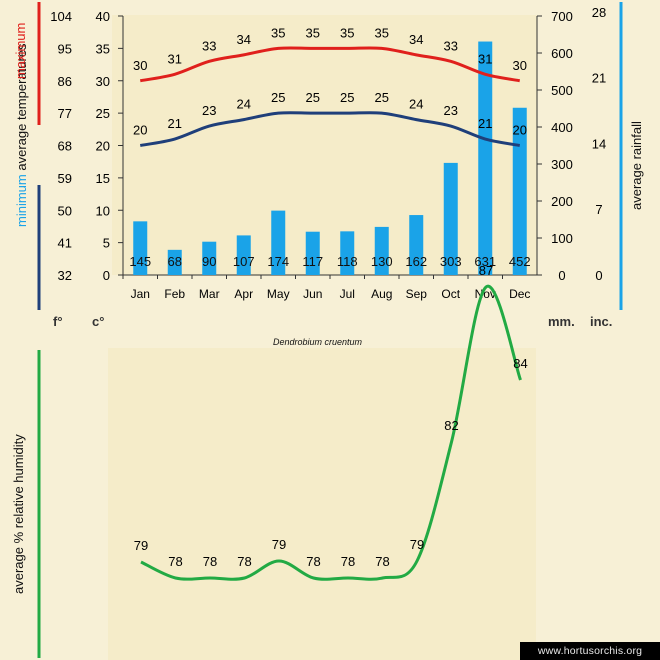 Image resolution: width=660 pixels, height=660 pixels. Describe the element at coordinates (174, 294) in the screenshot. I see `x-tick-label-feb: Feb` at that location.